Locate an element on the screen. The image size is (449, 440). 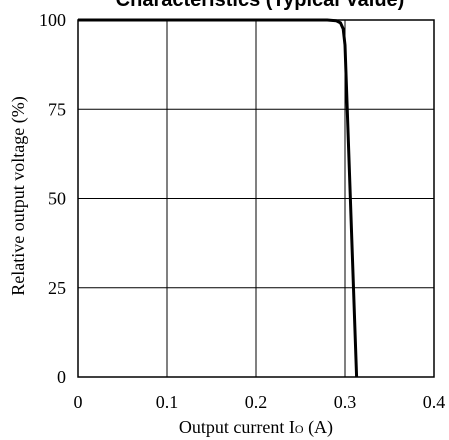
x-tick-label: 0.4 is located at coordinates (434, 402).